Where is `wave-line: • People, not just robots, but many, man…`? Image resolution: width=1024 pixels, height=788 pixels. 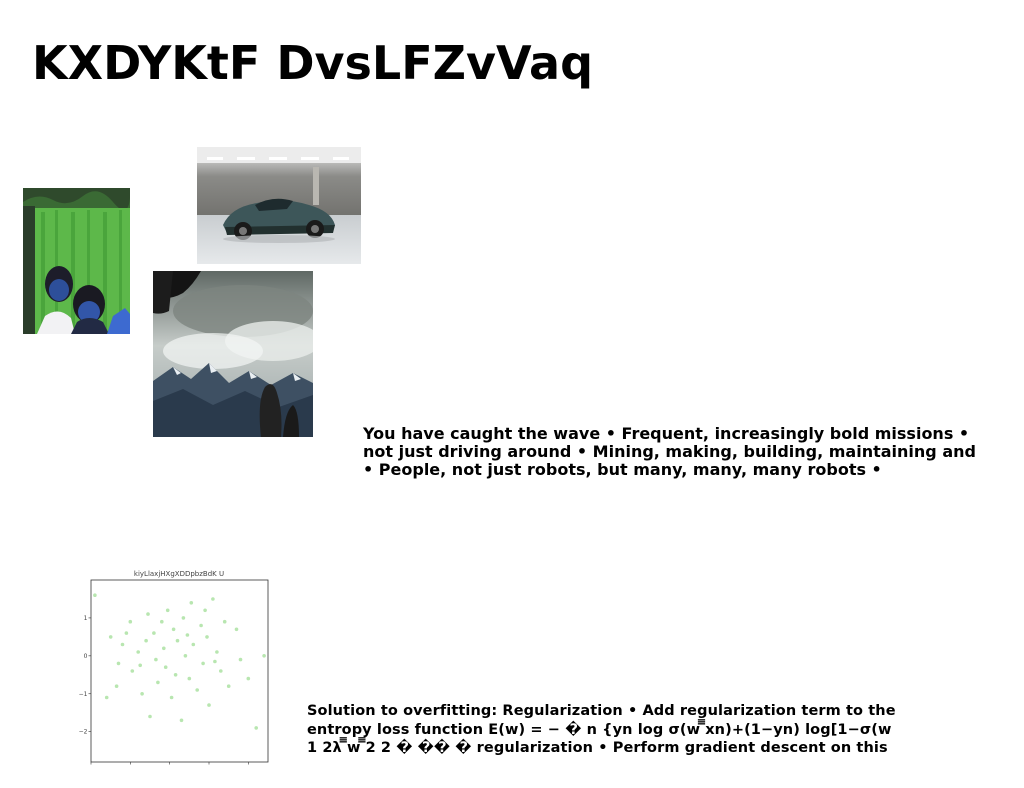
wave-line: • People, not just robots, but many, man… is located at coordinates (622, 469).